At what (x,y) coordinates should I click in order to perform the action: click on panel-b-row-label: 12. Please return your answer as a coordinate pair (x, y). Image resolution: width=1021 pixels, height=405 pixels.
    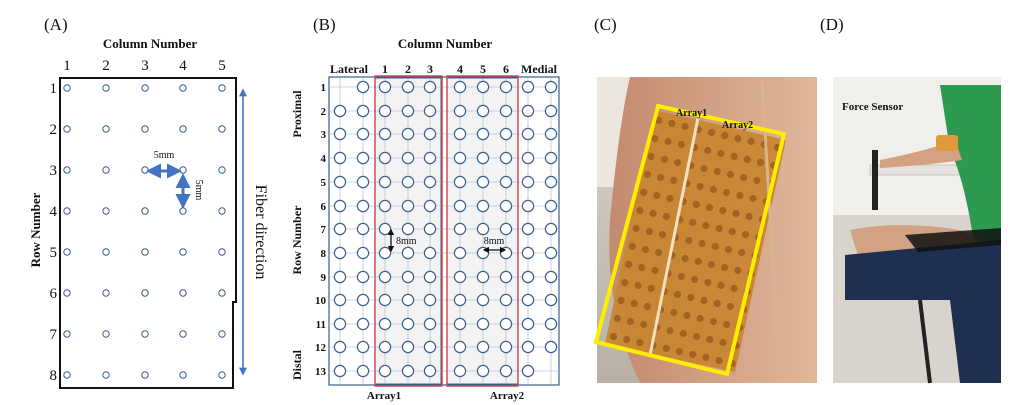
    Looking at the image, I should click on (321, 348).